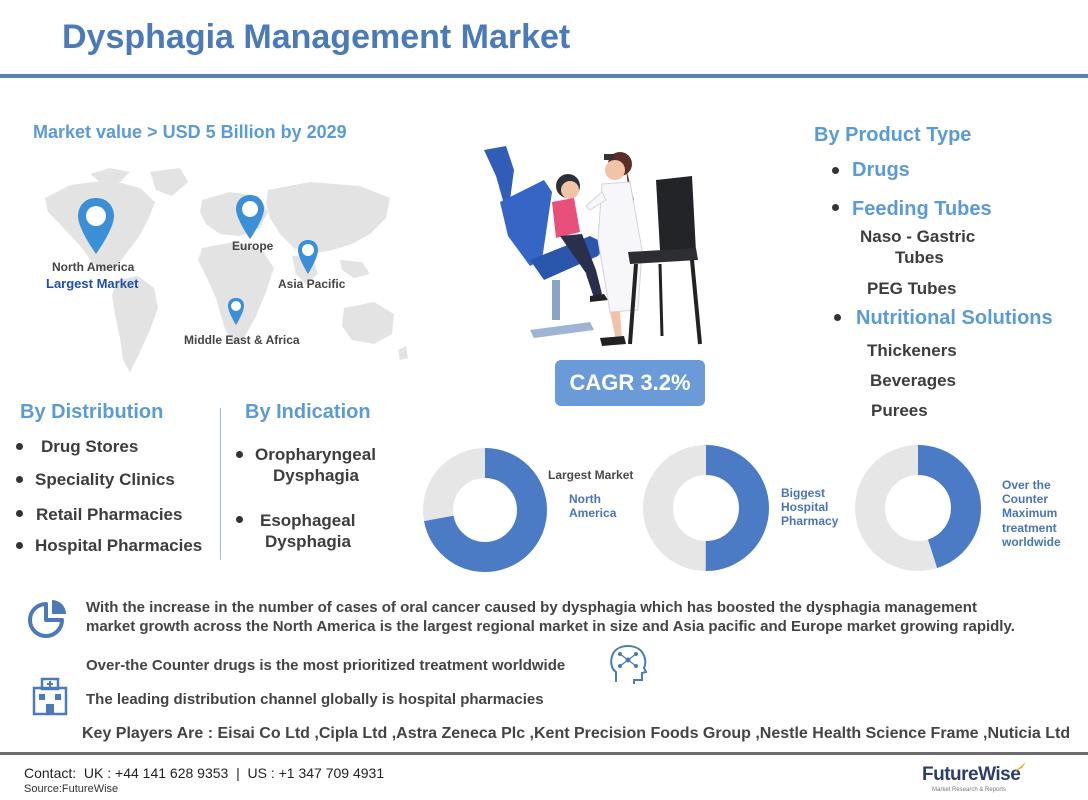 The height and width of the screenshot is (800, 1088). What do you see at coordinates (805, 507) in the screenshot?
I see `donut-2-label-line2: Hospital` at bounding box center [805, 507].